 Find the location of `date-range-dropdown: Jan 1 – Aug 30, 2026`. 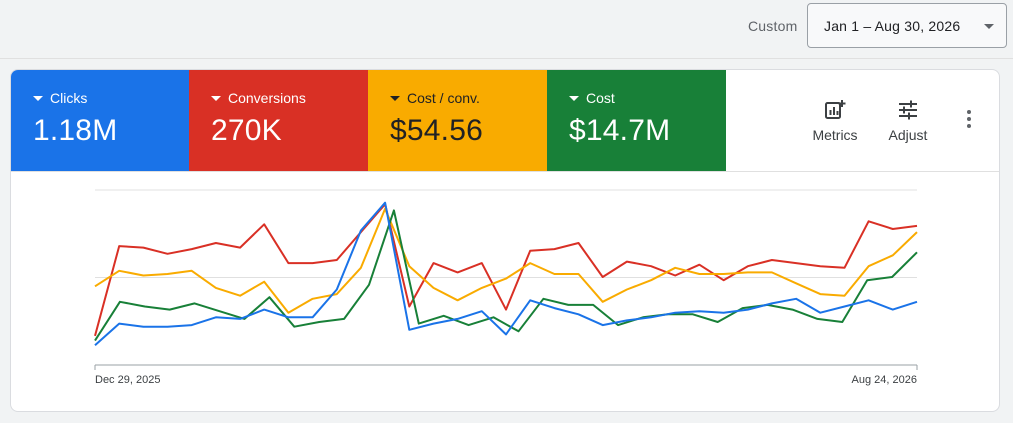

date-range-dropdown: Jan 1 – Aug 30, 2026 is located at coordinates (907, 25).